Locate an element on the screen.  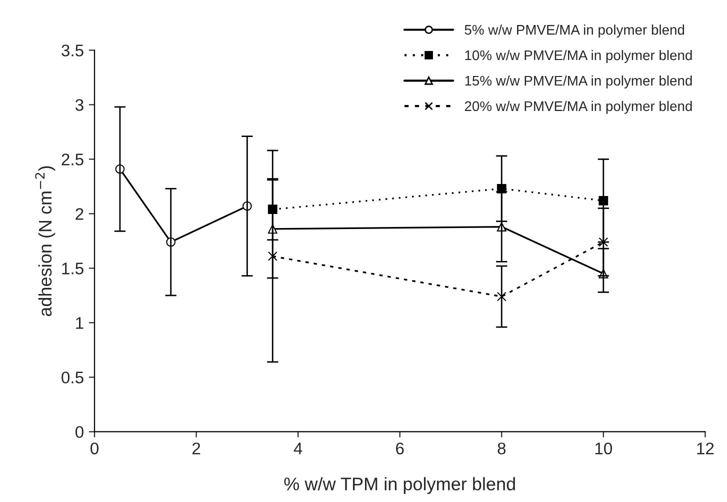
legend-label: 10% w/w PMVE/MA in polymer blend is located at coordinates (578, 56).